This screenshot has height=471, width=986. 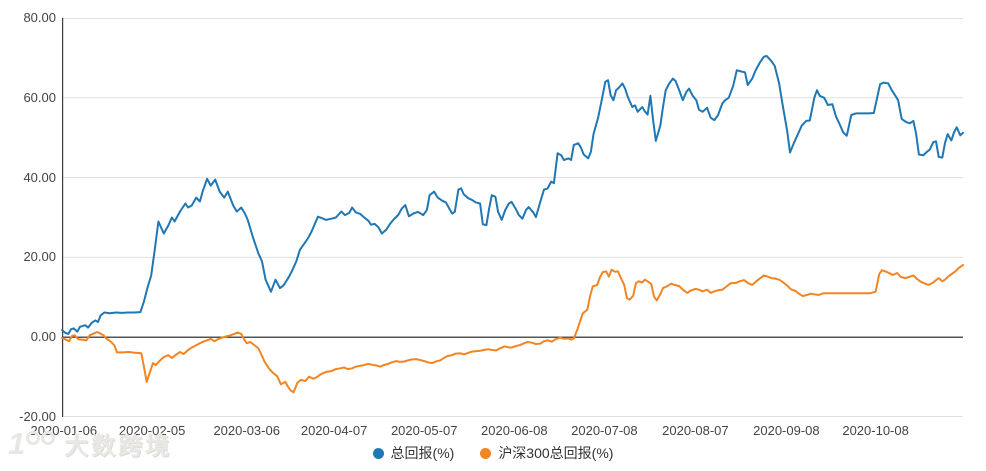 I want to click on x-axis-tick-label: 2020-08-07, so click(x=695, y=430).